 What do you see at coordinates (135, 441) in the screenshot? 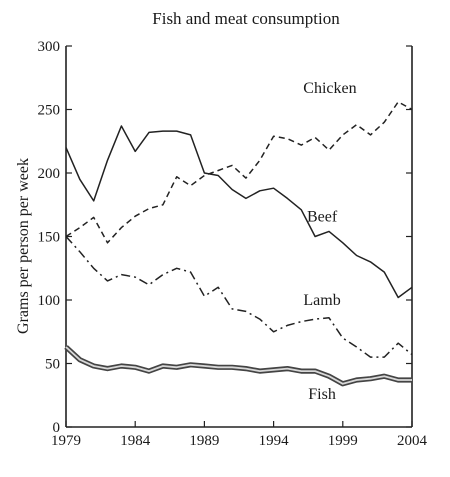
I see `x-tick-label: 1984` at bounding box center [135, 441].